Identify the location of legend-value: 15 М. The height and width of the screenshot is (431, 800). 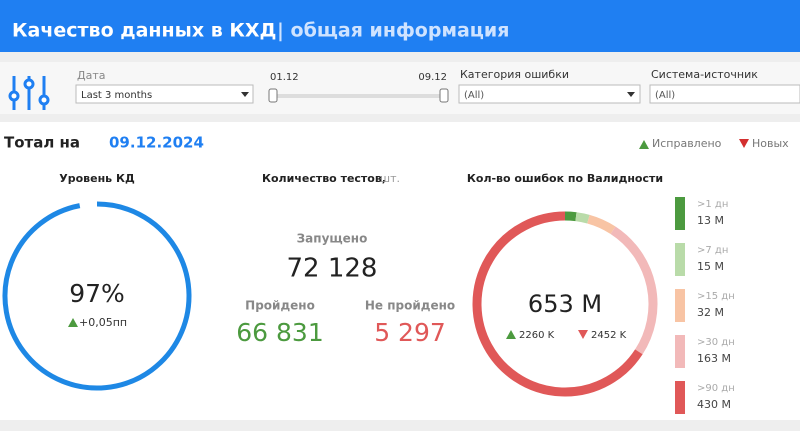
(710, 266).